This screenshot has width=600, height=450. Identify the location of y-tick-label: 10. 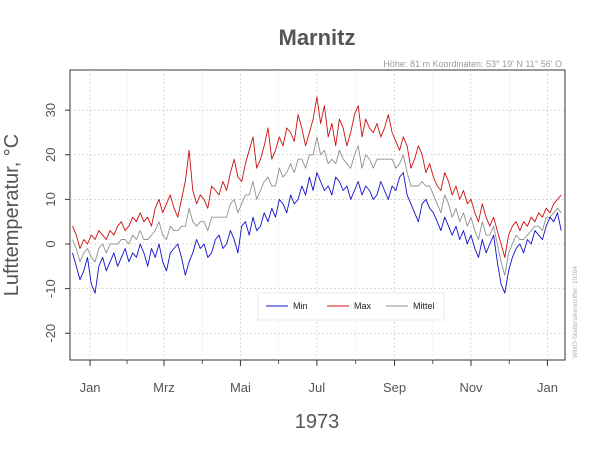
(50, 199).